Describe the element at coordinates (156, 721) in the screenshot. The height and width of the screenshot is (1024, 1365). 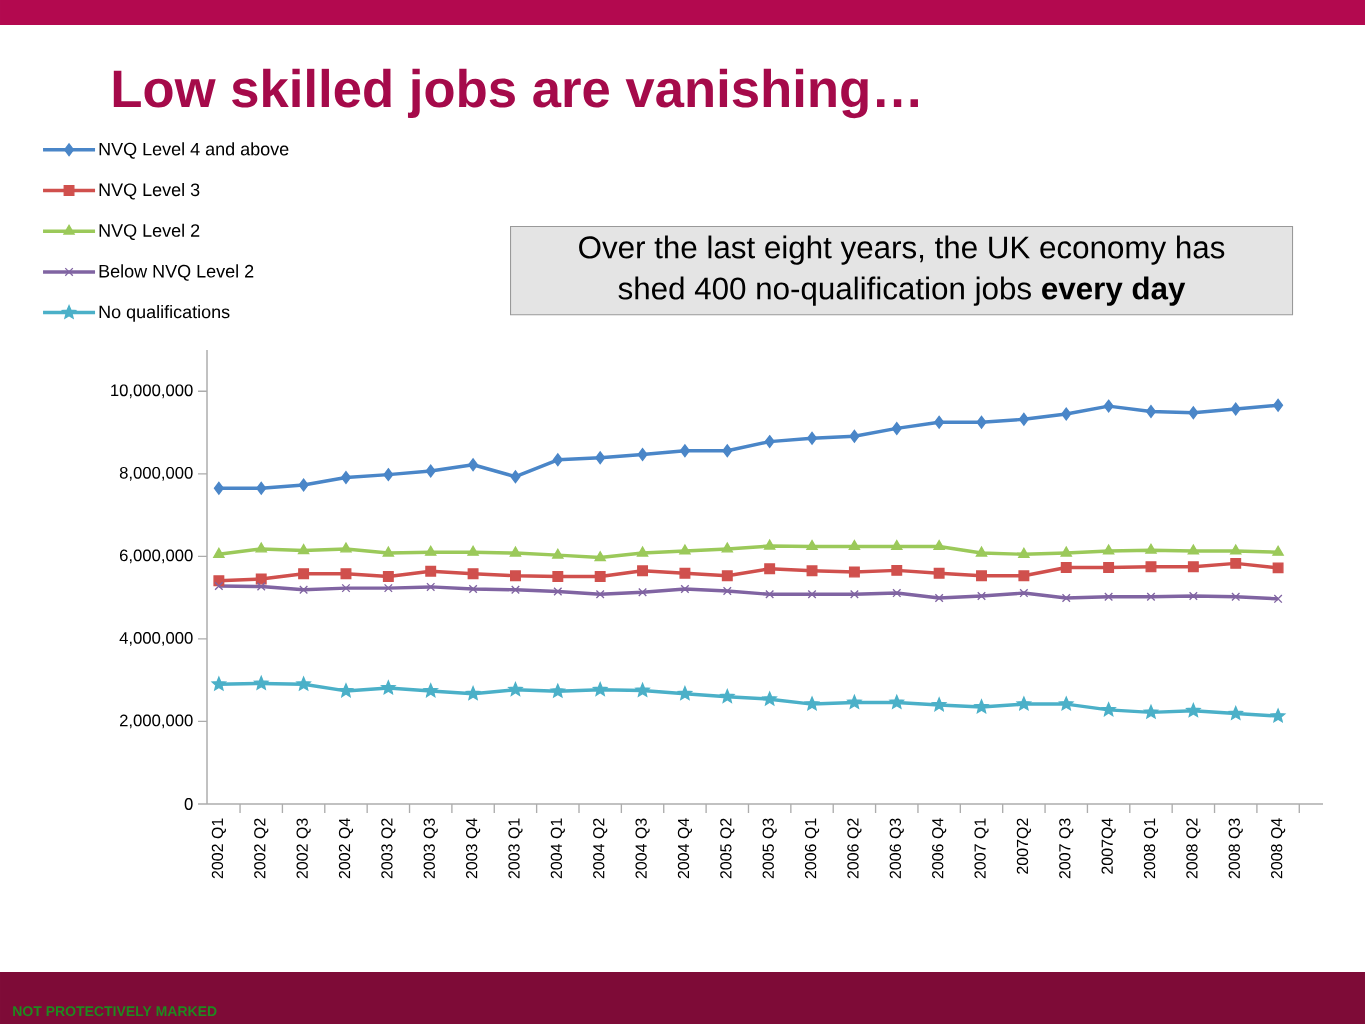
I see `y-tick-label: 2,000,000` at that location.